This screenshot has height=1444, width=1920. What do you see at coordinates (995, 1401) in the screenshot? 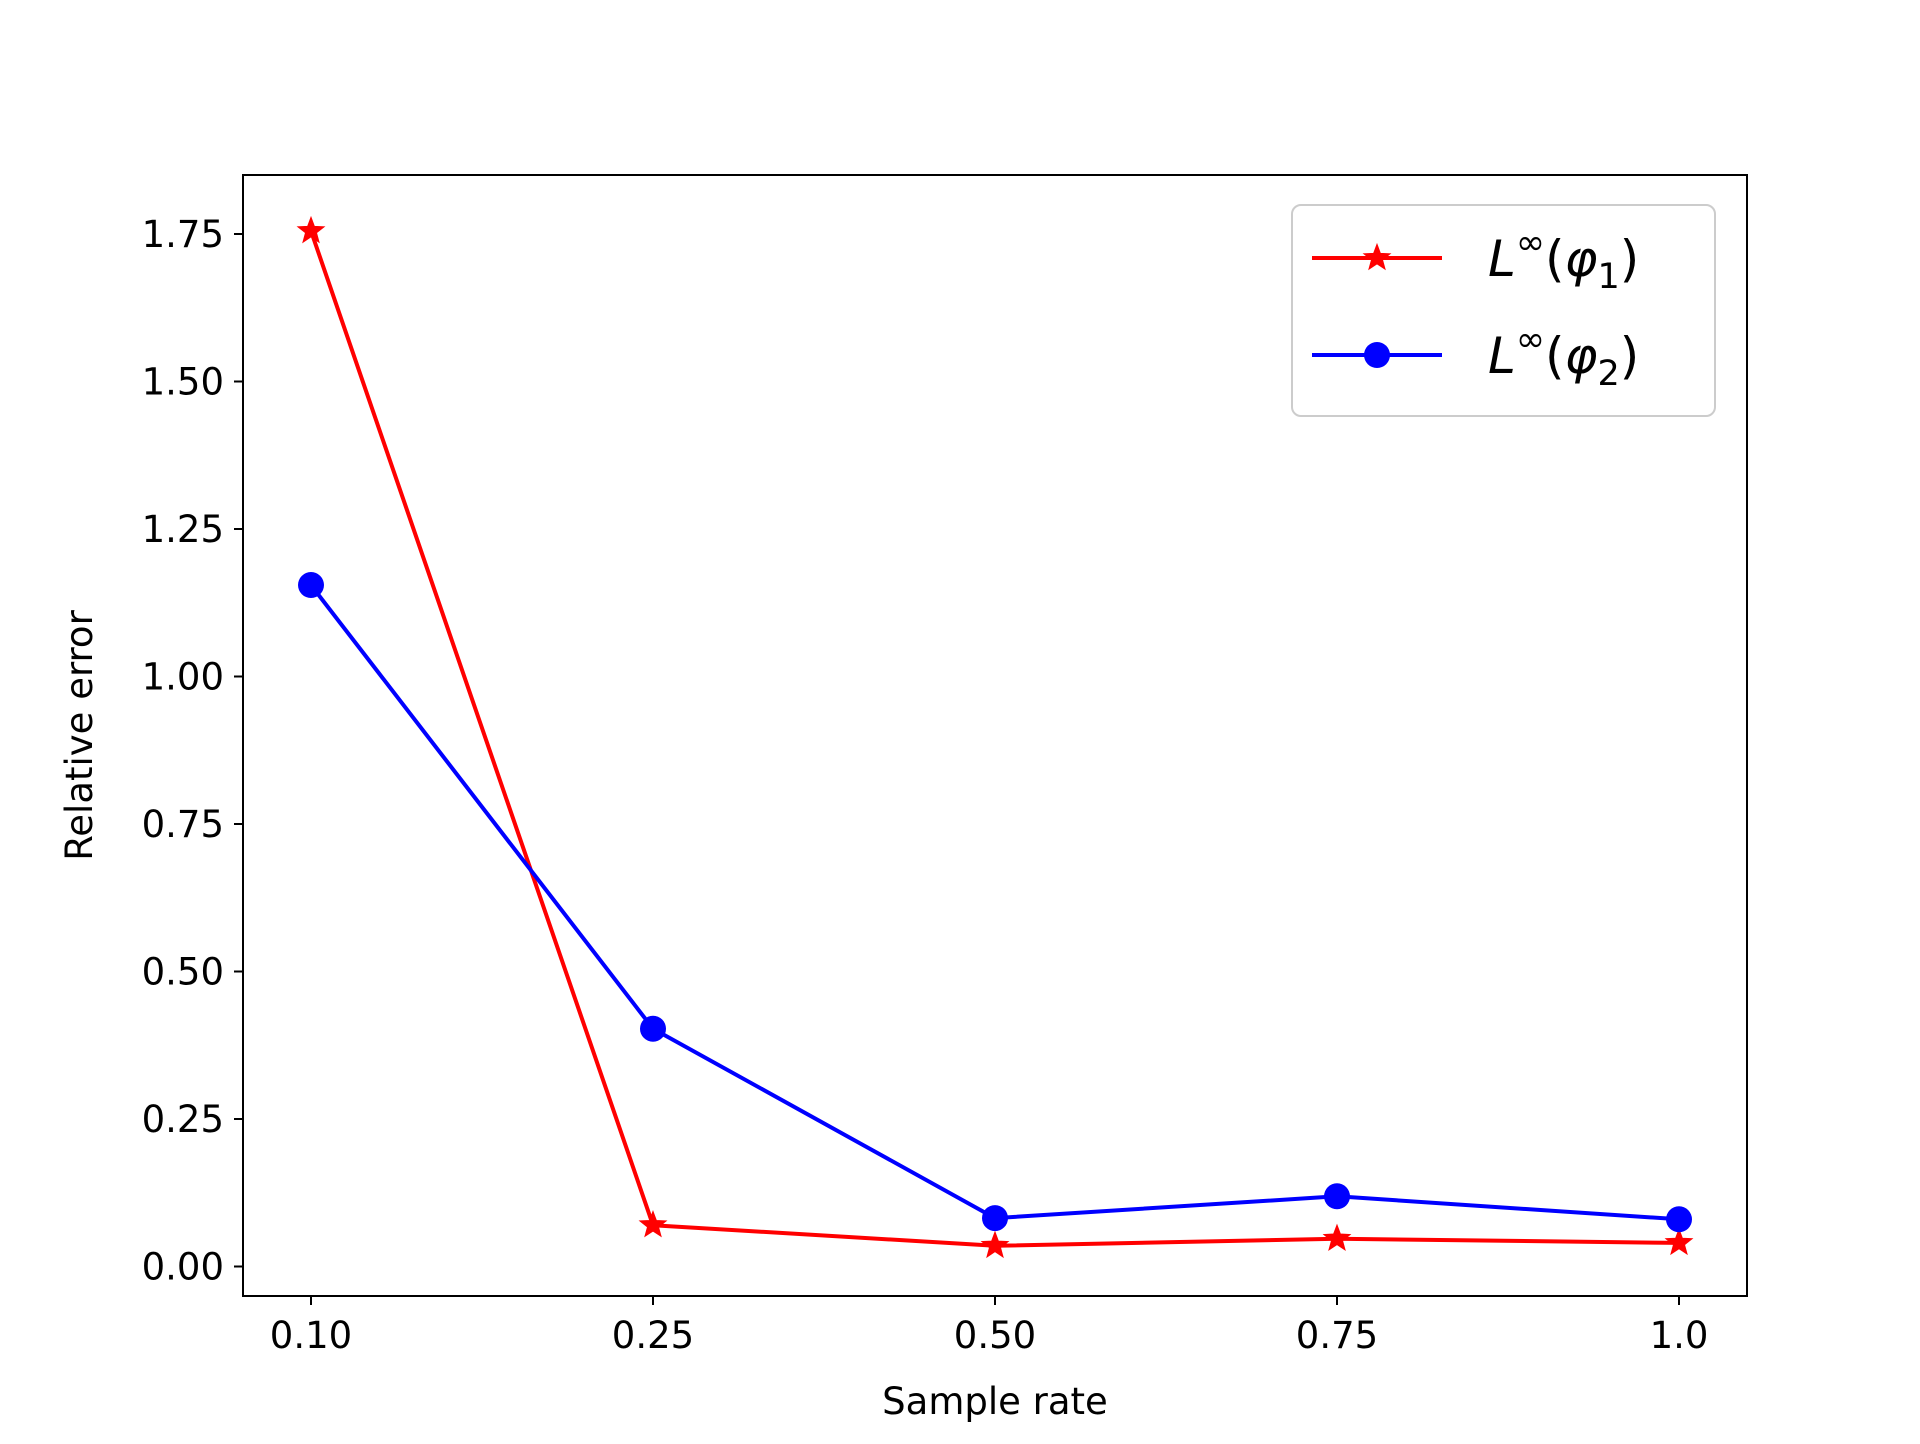
I see `x-axis-label: Sample rate` at bounding box center [995, 1401].